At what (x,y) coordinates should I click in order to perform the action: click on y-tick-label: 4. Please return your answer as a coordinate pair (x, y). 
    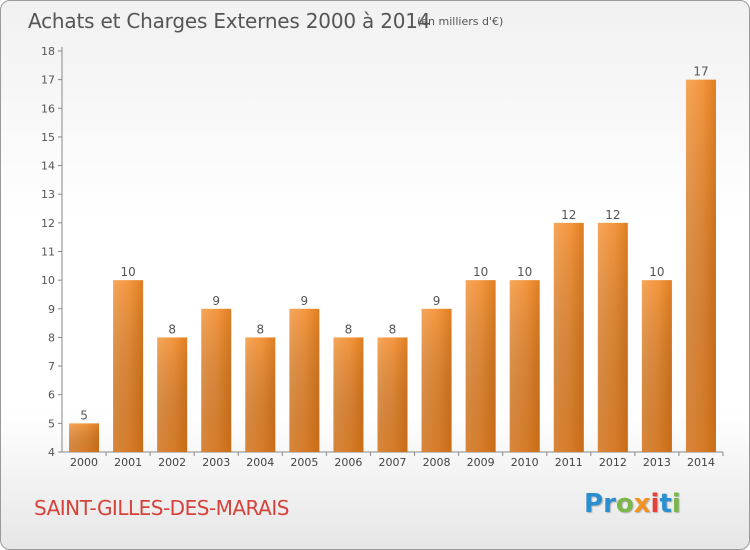
    Looking at the image, I should click on (51, 452).